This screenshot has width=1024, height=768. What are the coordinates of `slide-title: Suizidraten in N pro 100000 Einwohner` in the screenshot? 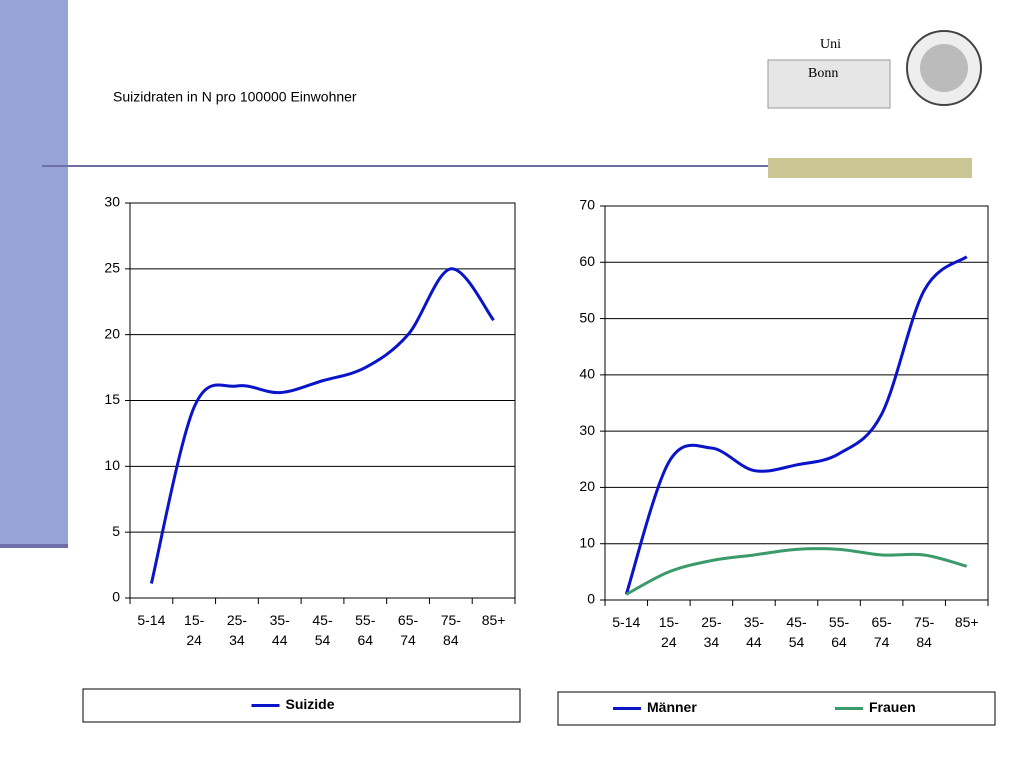 It's located at (235, 97).